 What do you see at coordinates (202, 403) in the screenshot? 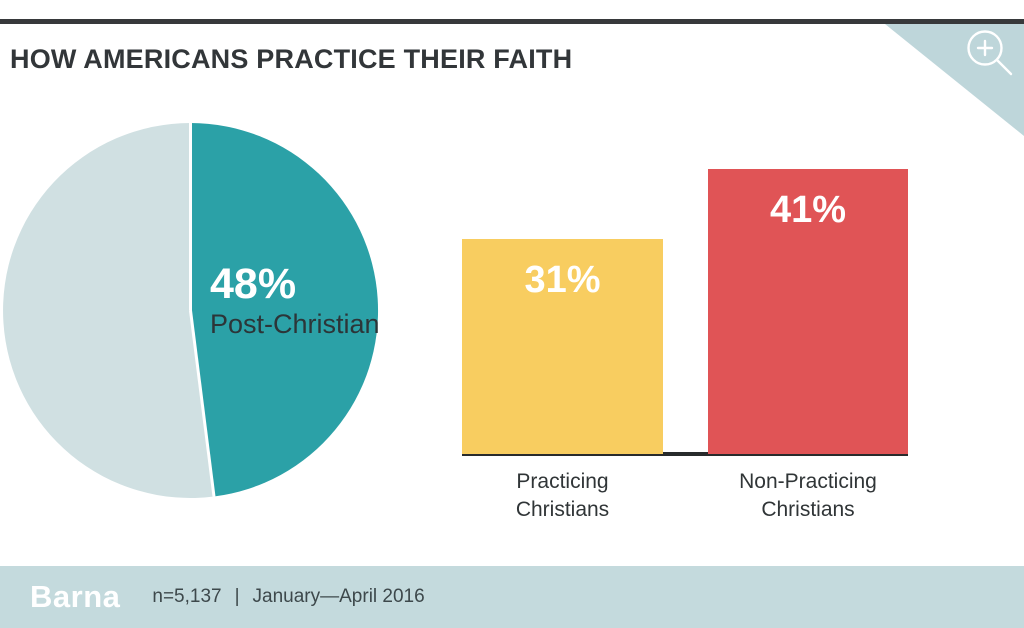
I see `pie-divider-line` at bounding box center [202, 403].